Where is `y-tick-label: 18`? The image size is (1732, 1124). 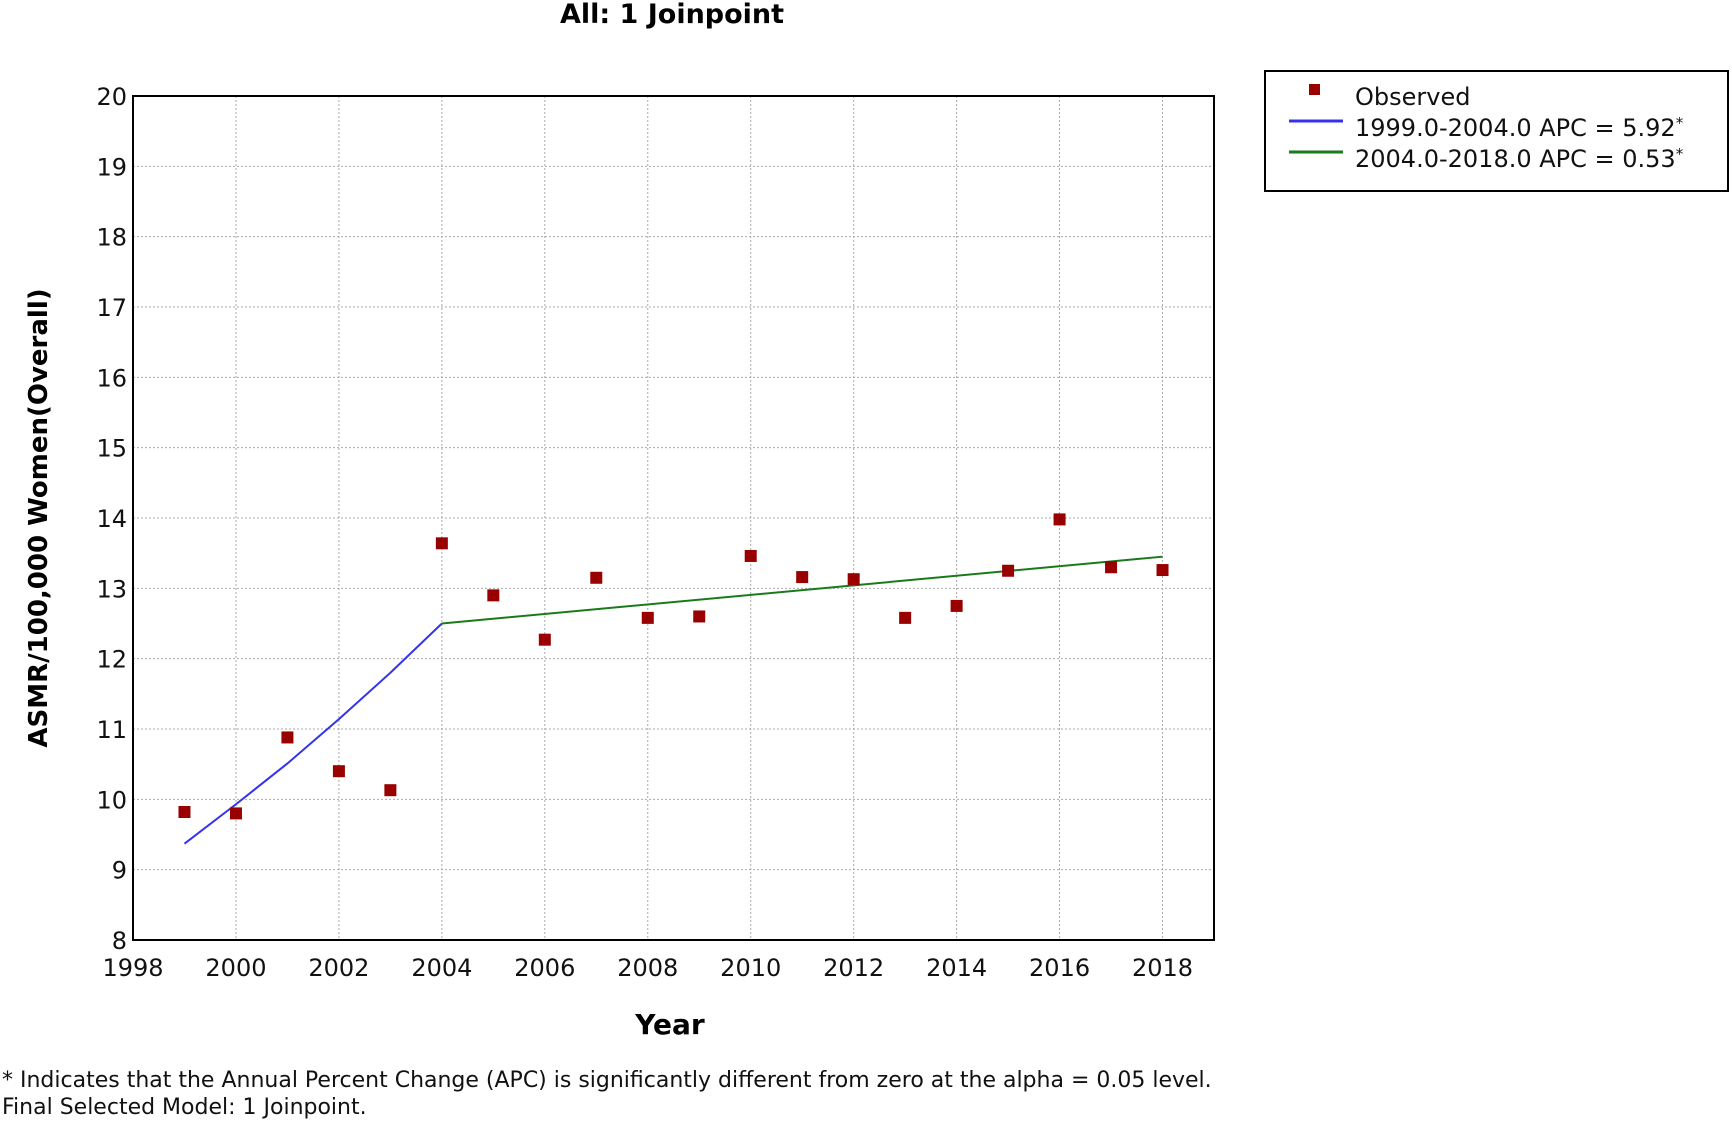
y-tick-label: 18 is located at coordinates (111, 238).